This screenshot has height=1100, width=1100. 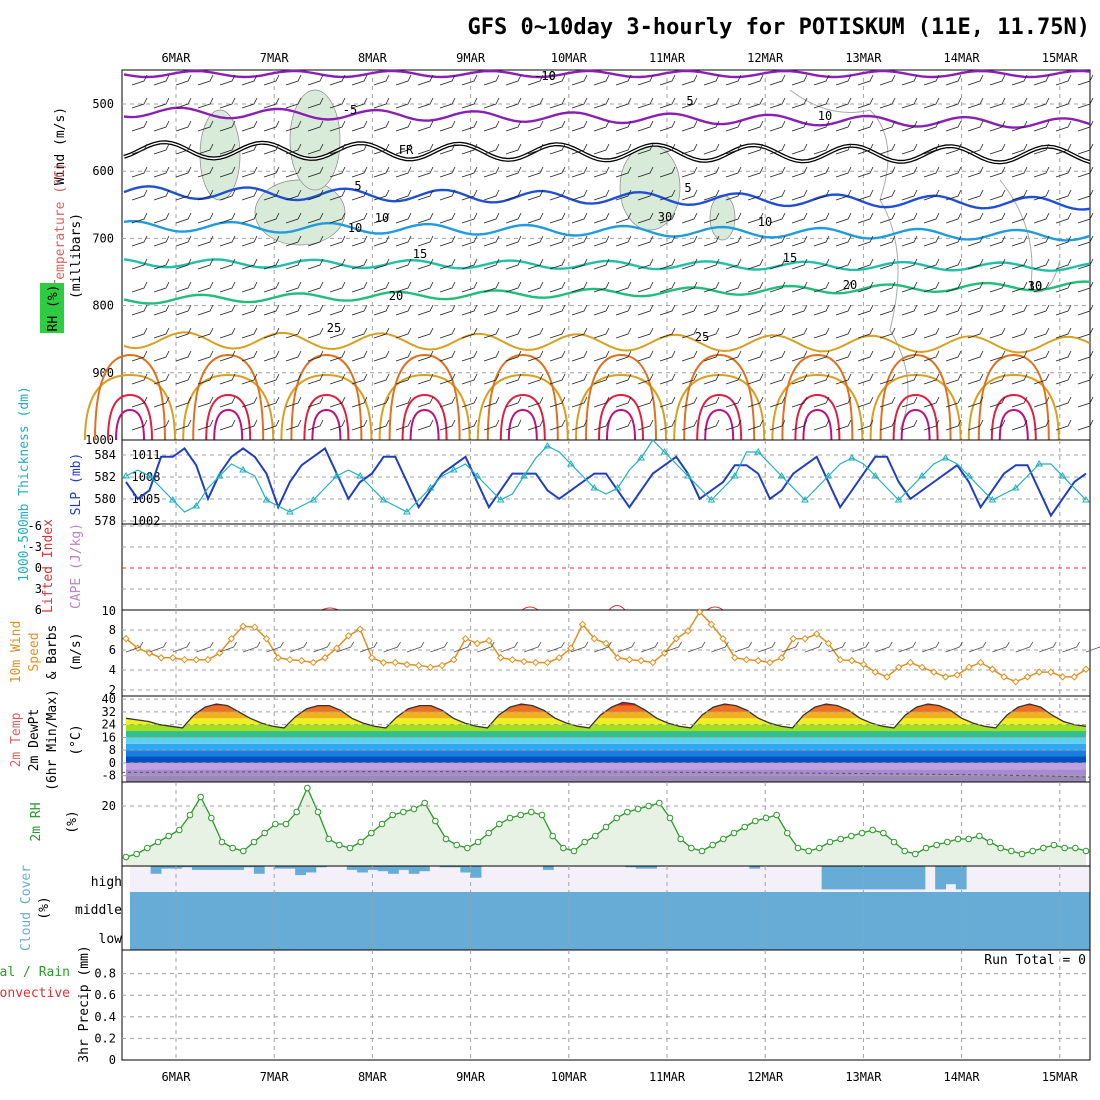 I want to click on top-date-label: 6MAR, so click(x=177, y=58).